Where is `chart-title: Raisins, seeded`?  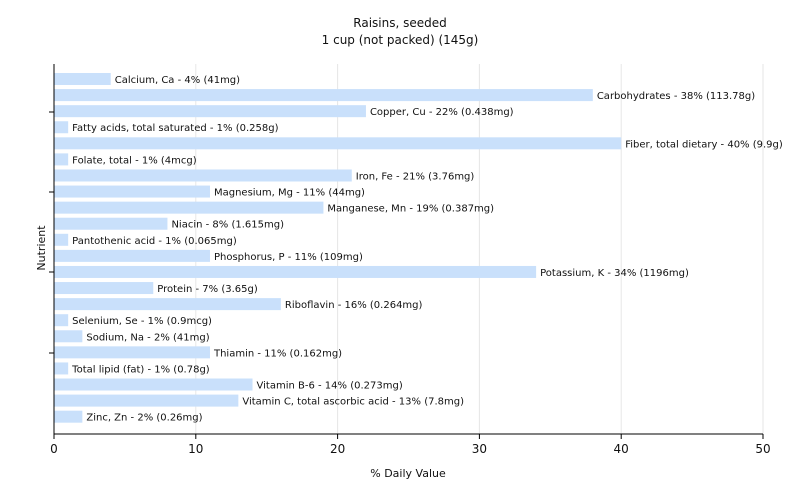
chart-title: Raisins, seeded is located at coordinates (400, 23).